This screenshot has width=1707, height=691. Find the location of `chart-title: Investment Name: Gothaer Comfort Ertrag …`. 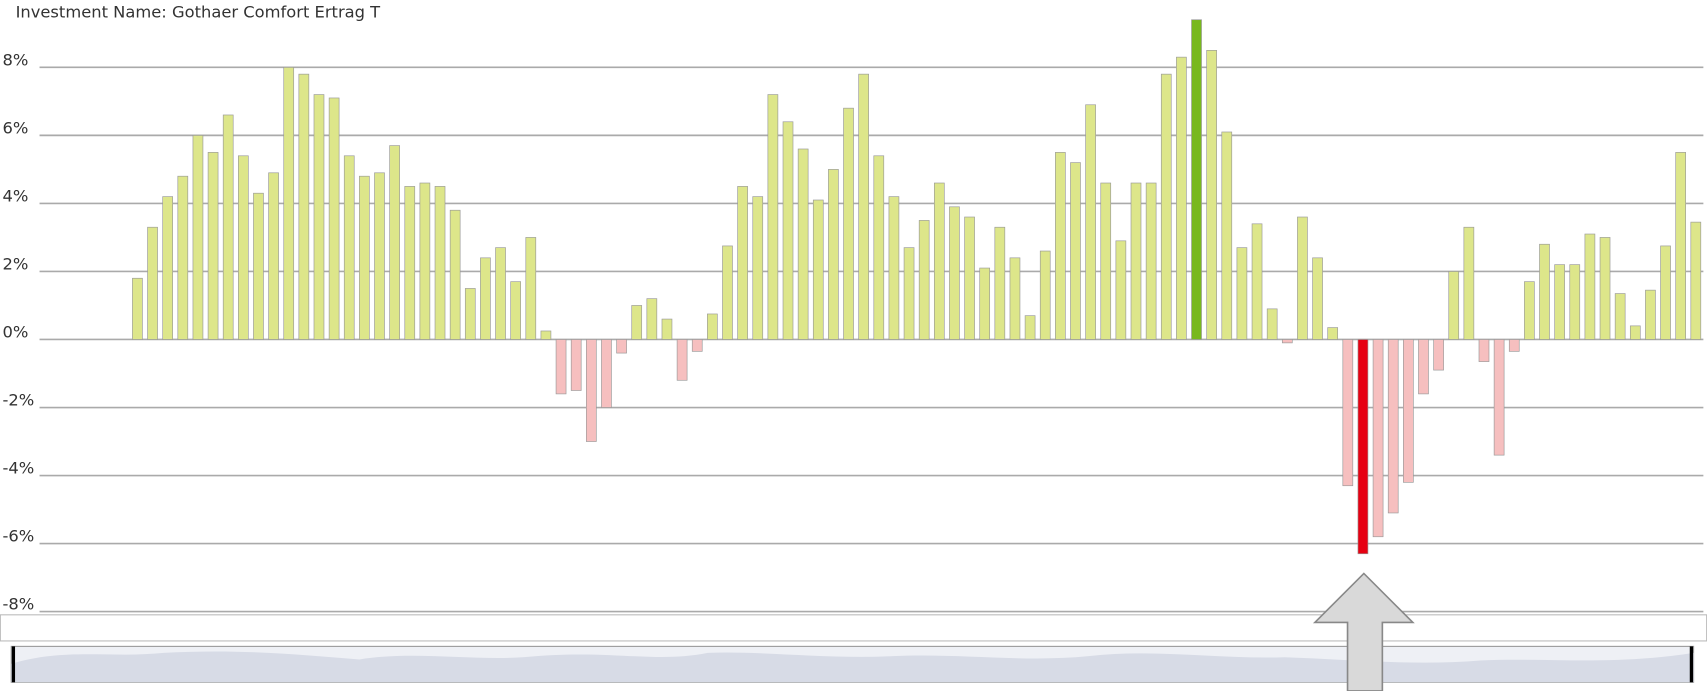

chart-title: Investment Name: Gothaer Comfort Ertrag … is located at coordinates (199, 12).